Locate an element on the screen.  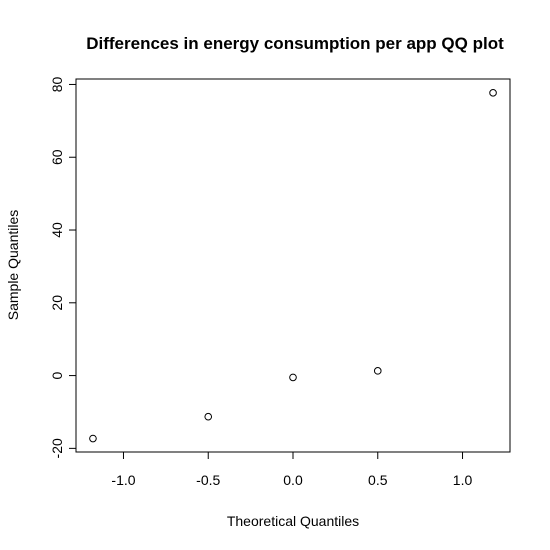
y-tick-label: 60 is located at coordinates (57, 157).